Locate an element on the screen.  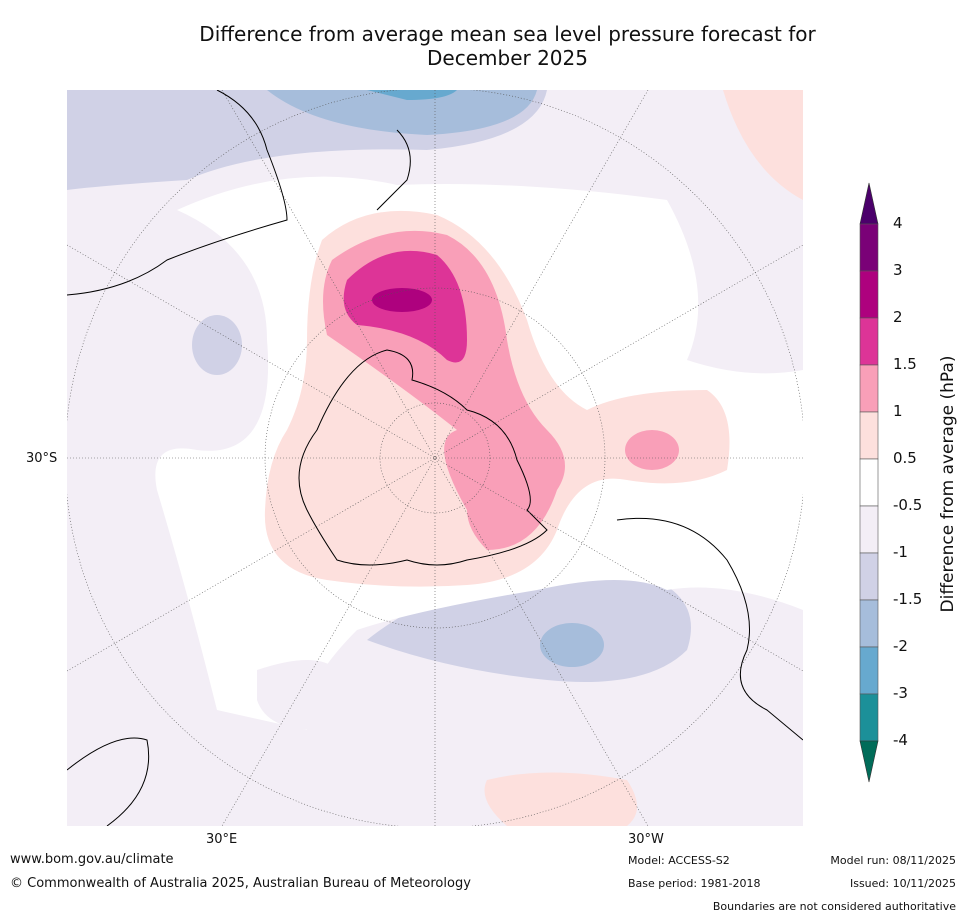
longitude-label-west: 30°W is located at coordinates (646, 839).